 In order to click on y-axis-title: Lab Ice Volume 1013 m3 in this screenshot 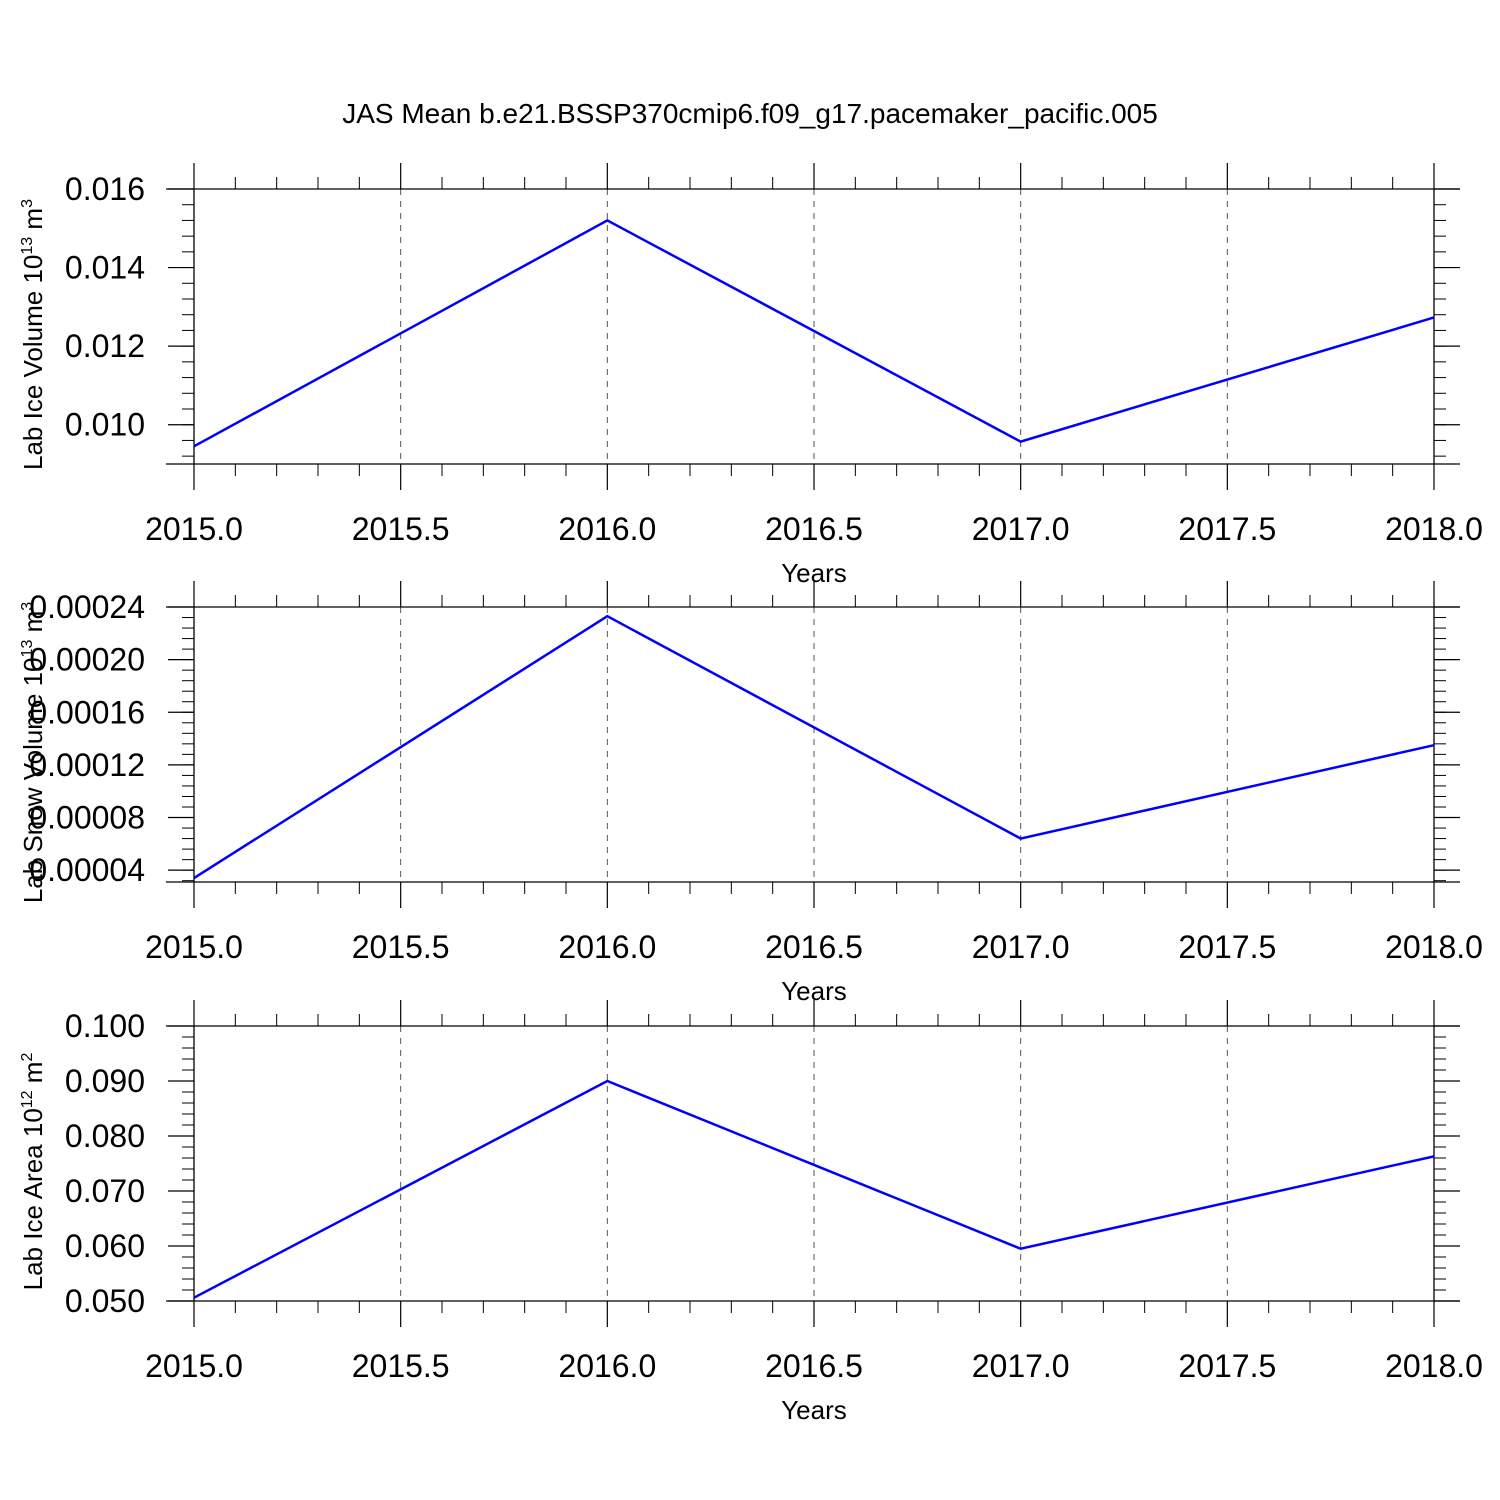, I will do `click(33, 334)`.